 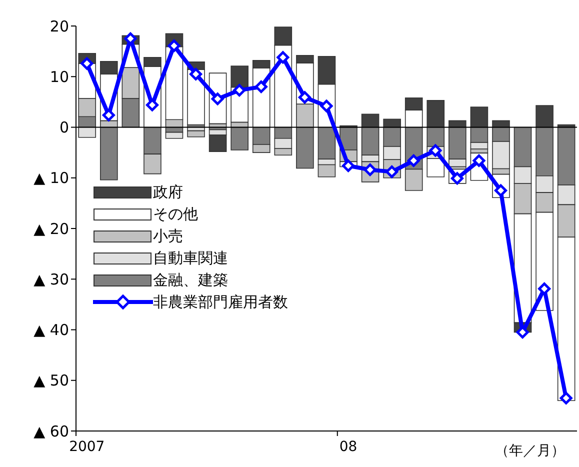 What do you see at coordinates (348, 447) in the screenshot?
I see `x-tick-label: 08` at bounding box center [348, 447].